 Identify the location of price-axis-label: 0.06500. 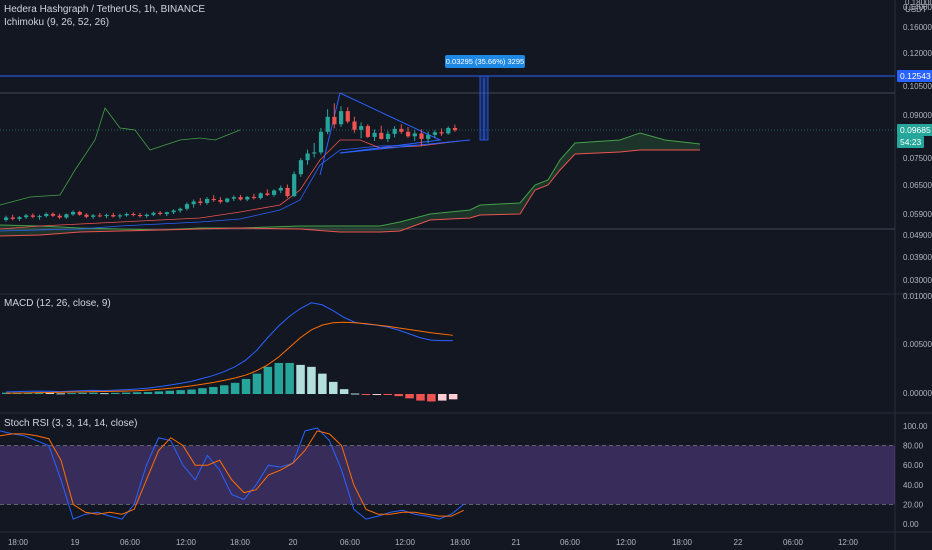
(917, 185).